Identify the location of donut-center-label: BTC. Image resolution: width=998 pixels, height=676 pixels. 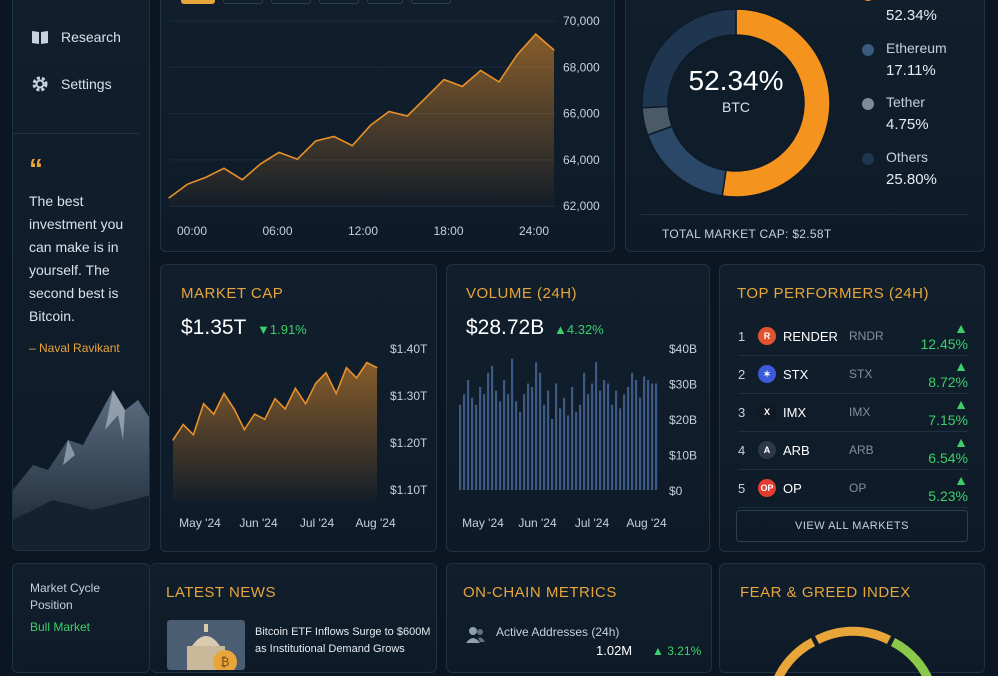
(736, 107).